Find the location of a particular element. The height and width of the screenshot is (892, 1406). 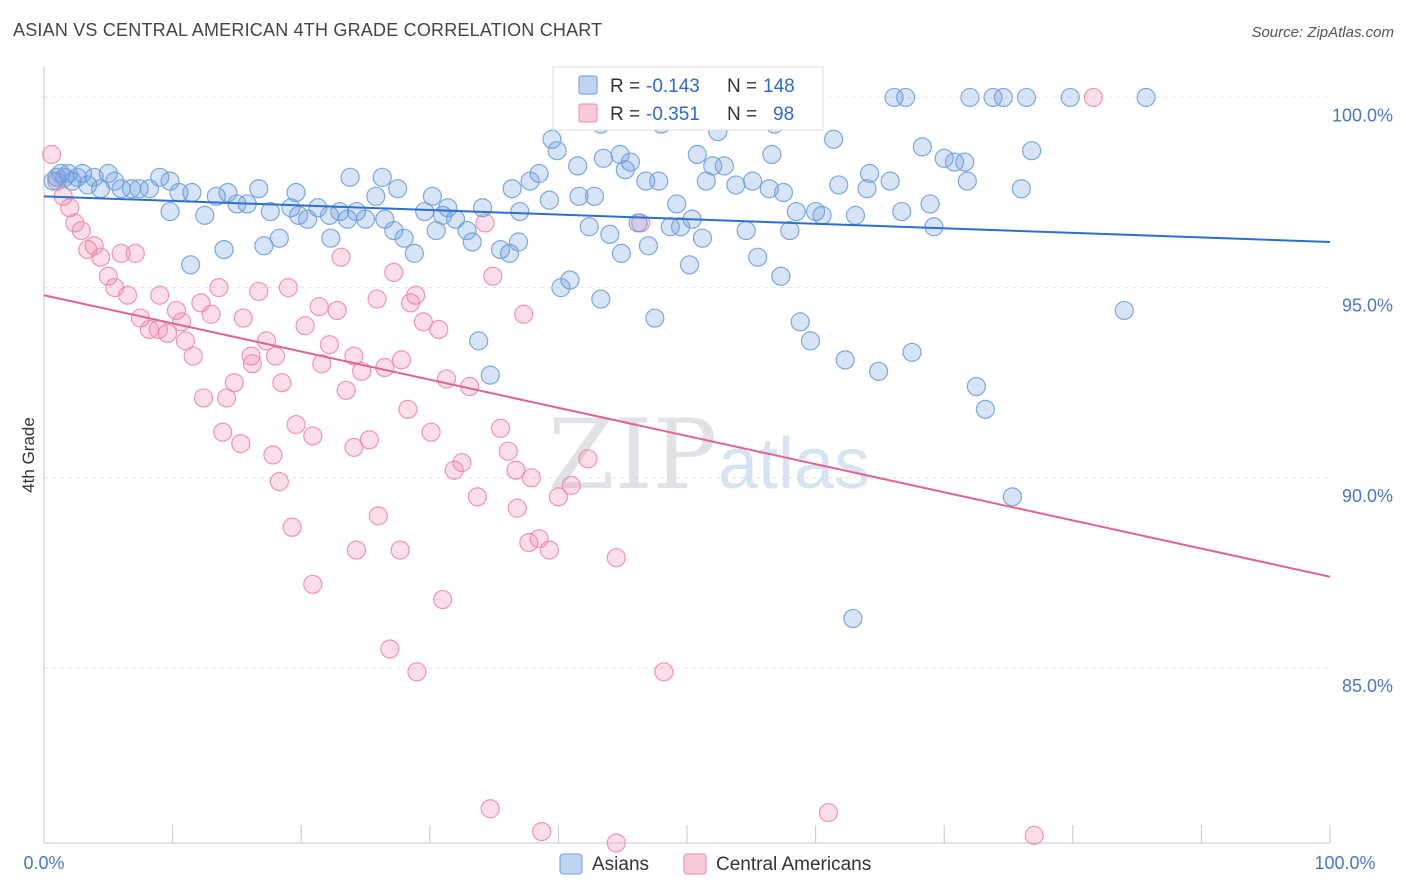

stats-n-value-asians: 148 is located at coordinates (779, 86).